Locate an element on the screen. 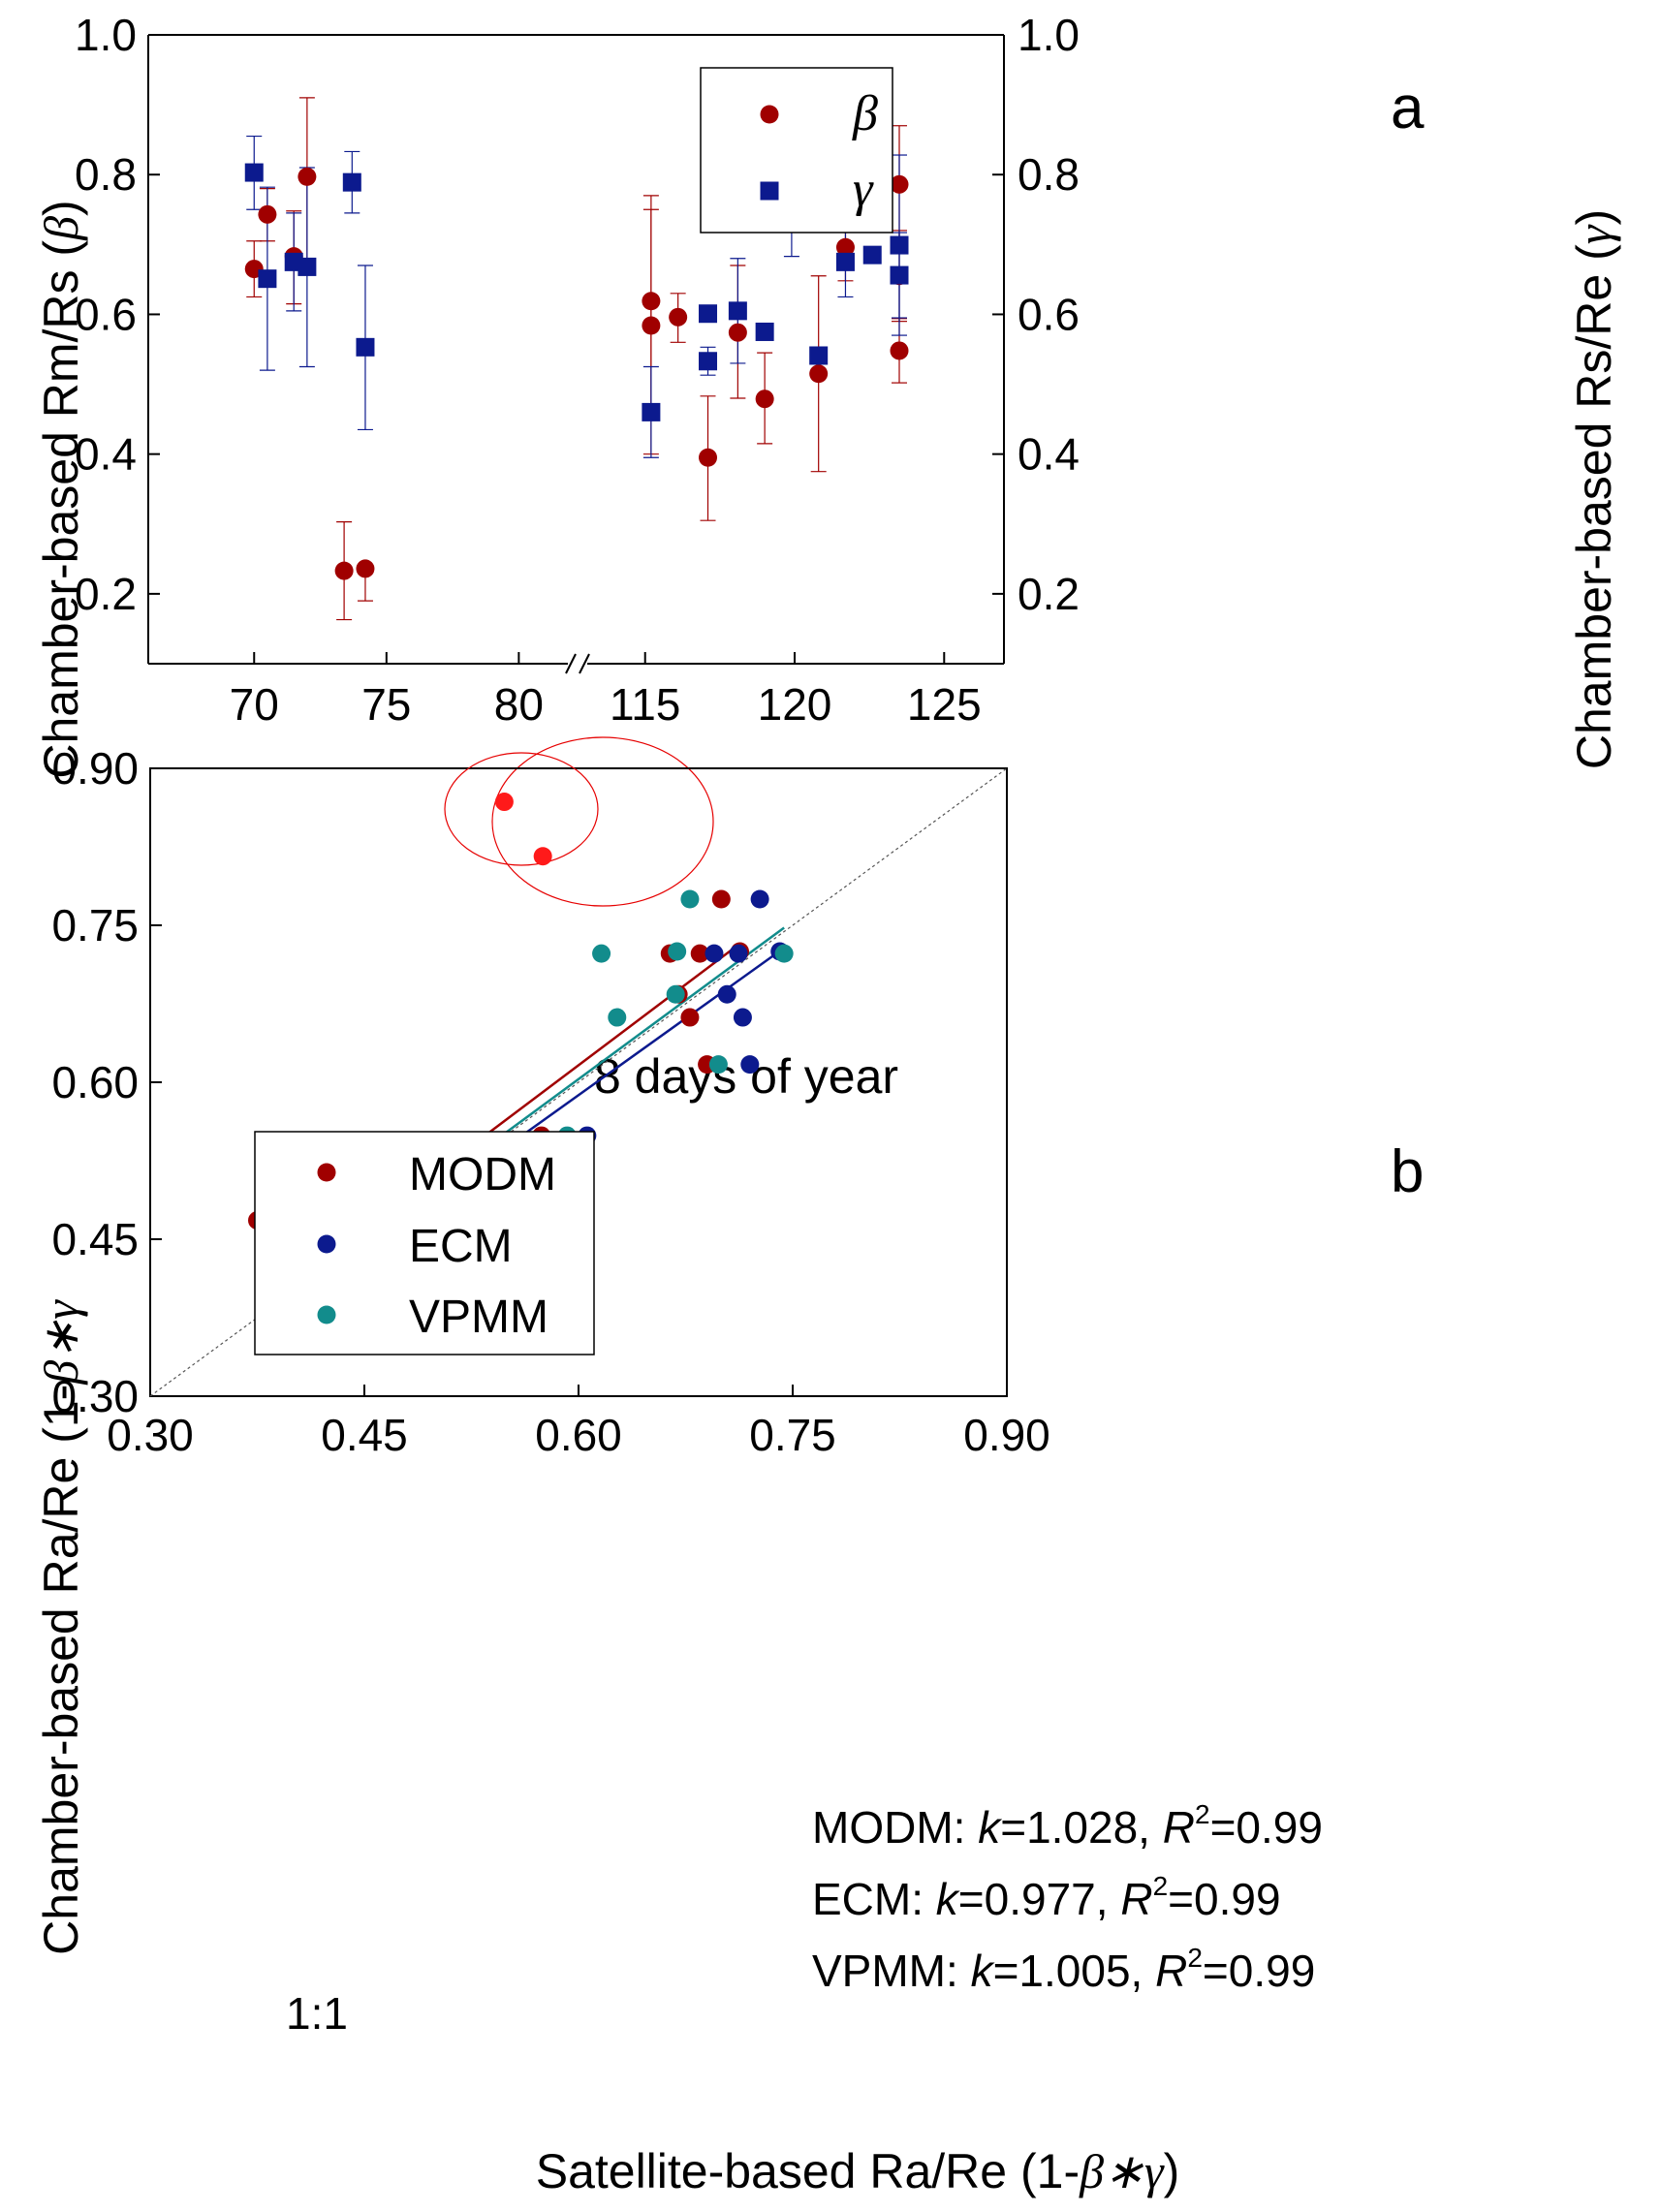 This screenshot has height=2212, width=1660. panel-a-highlight-ellipse is located at coordinates (603, 821).